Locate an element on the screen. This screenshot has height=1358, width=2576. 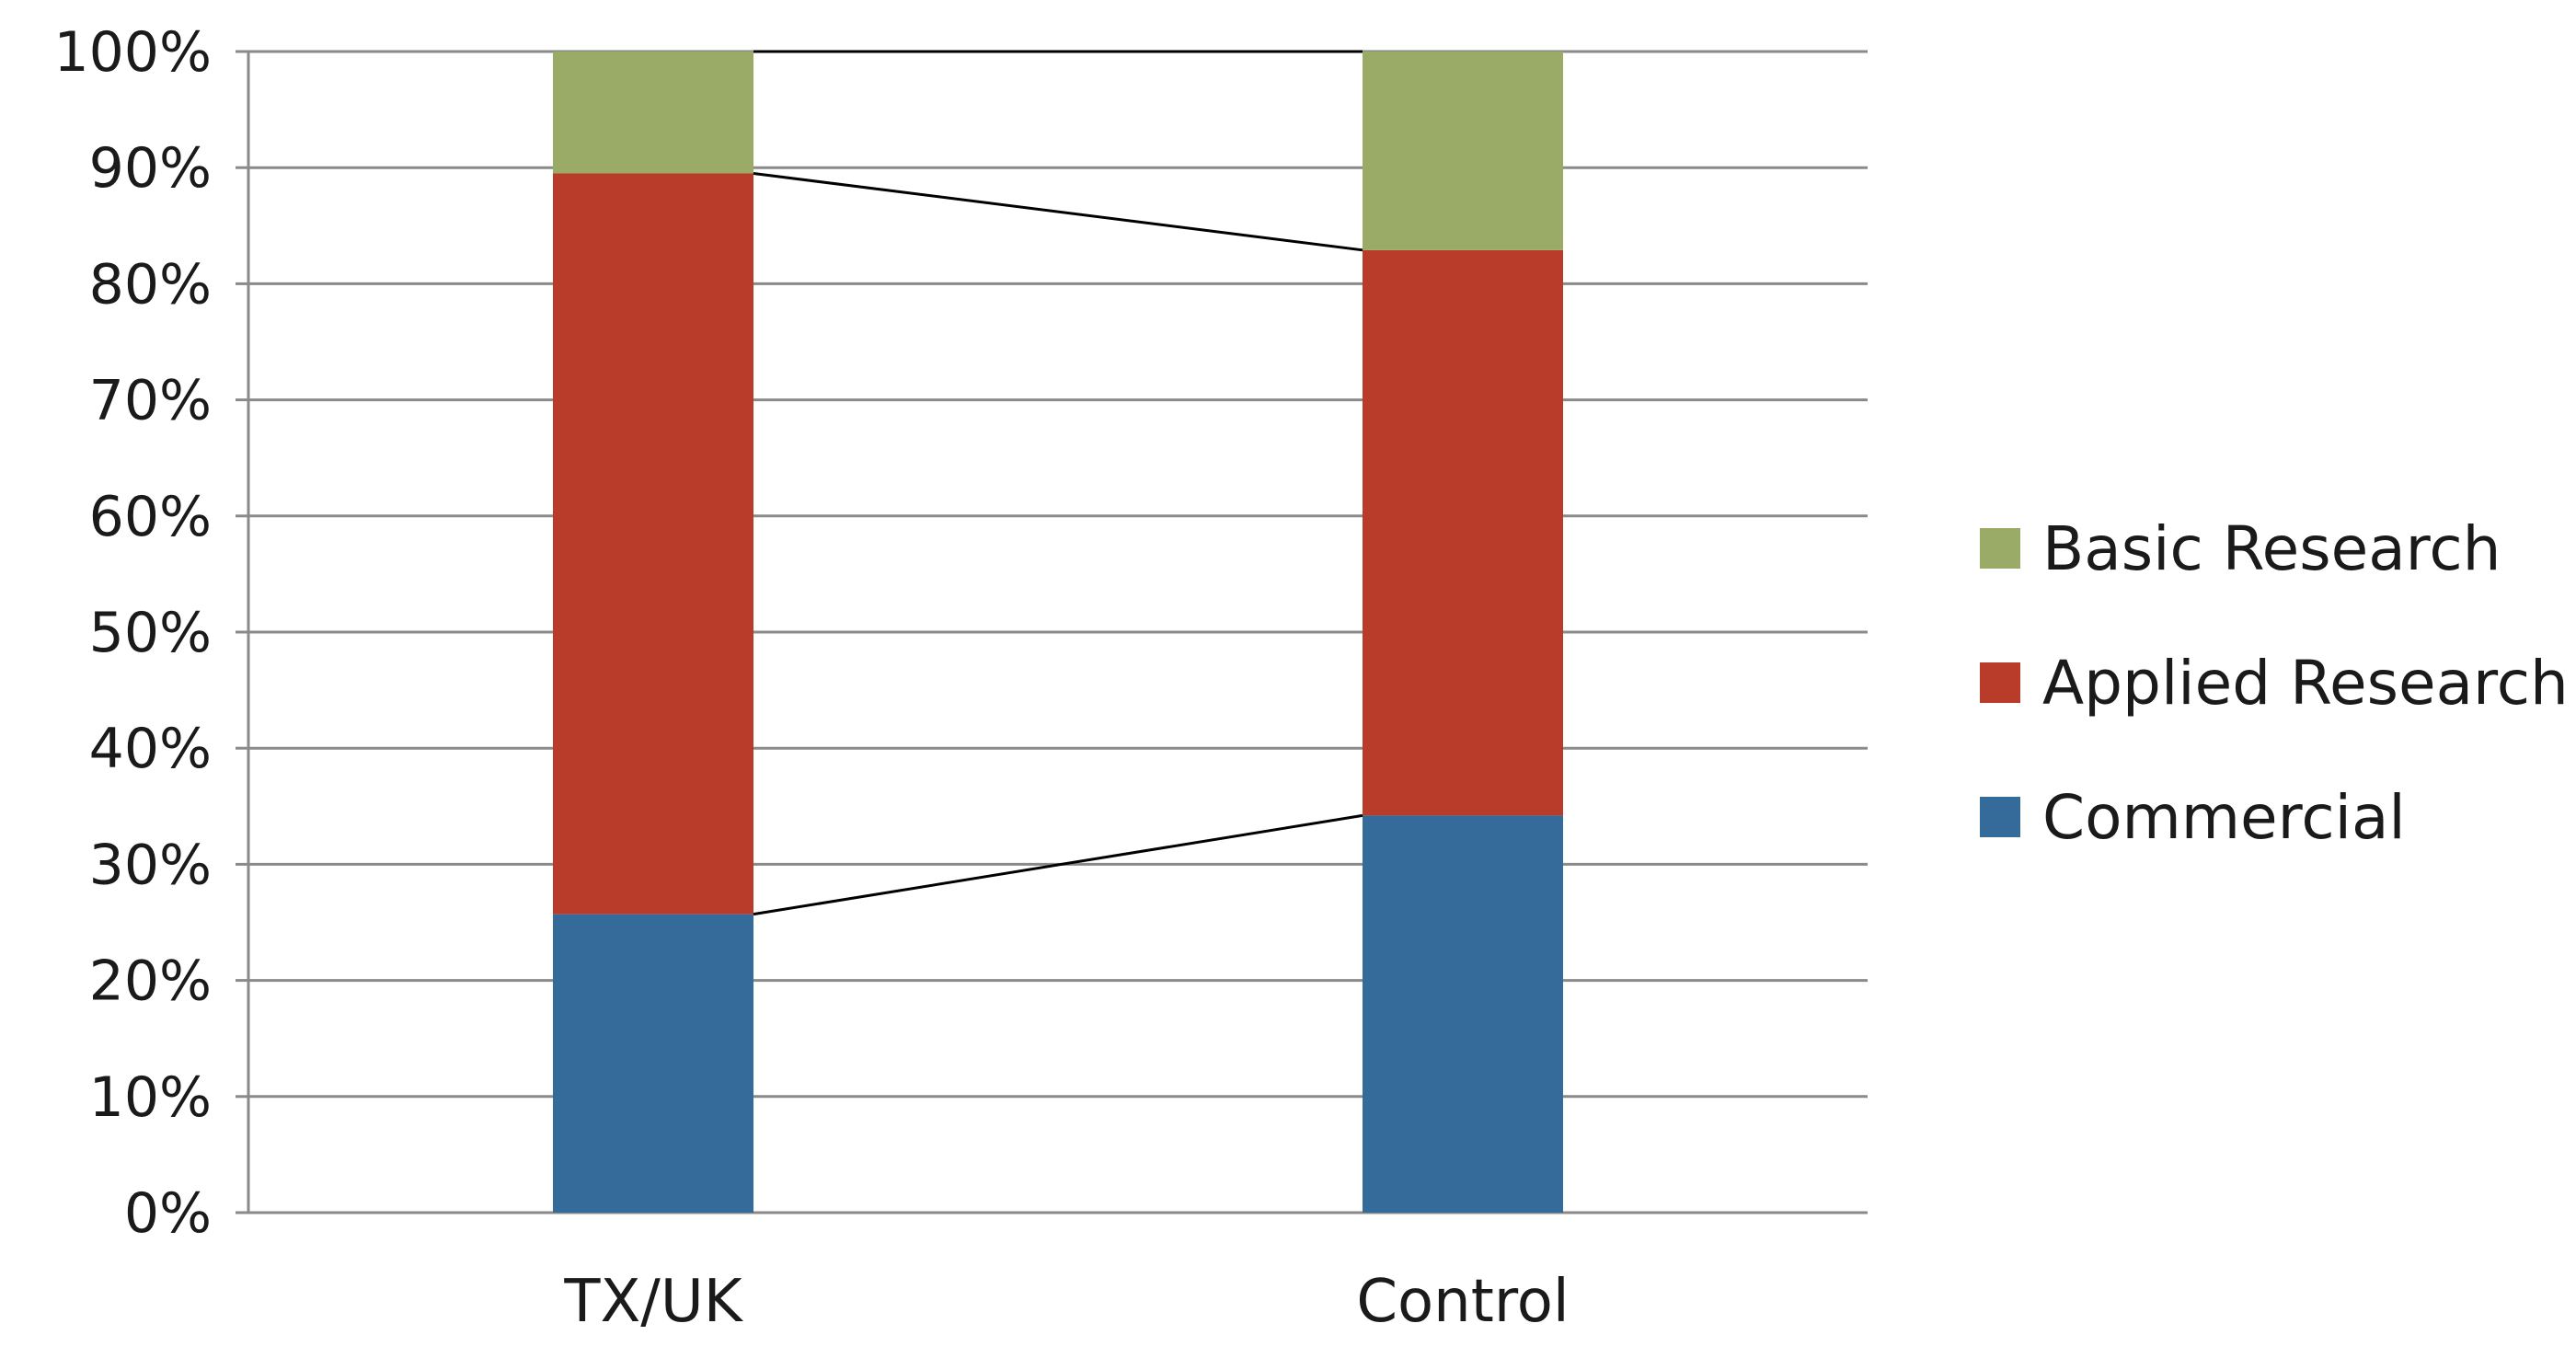
legend-label-basic-research: Basic Research is located at coordinates (2271, 548).